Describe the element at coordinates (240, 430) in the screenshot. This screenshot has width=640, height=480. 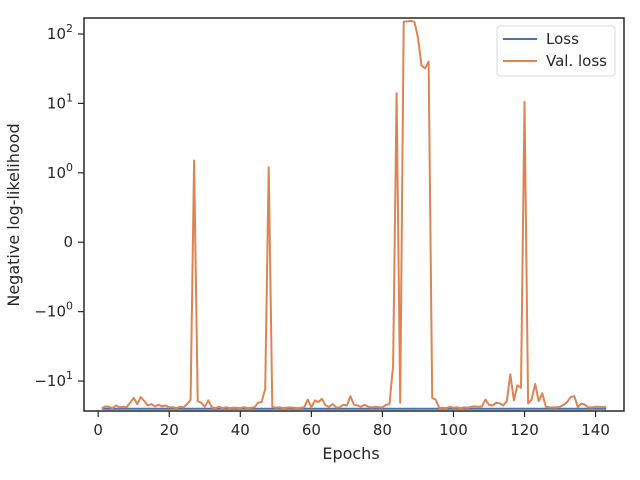
I see `x-tick-label: 40` at that location.